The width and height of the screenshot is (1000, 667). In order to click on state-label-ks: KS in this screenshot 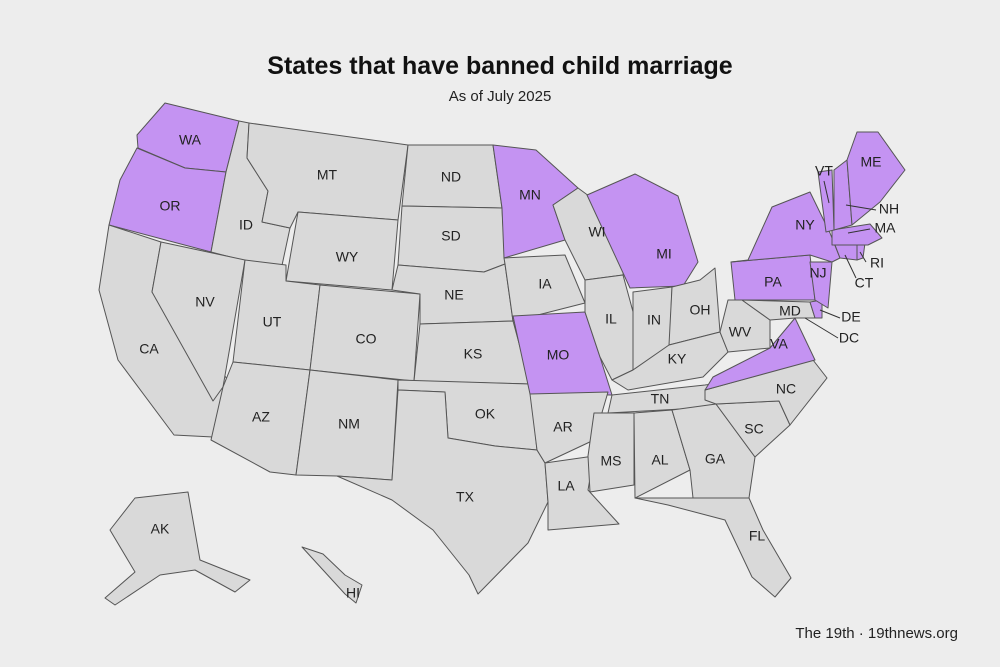, I will do `click(473, 354)`.